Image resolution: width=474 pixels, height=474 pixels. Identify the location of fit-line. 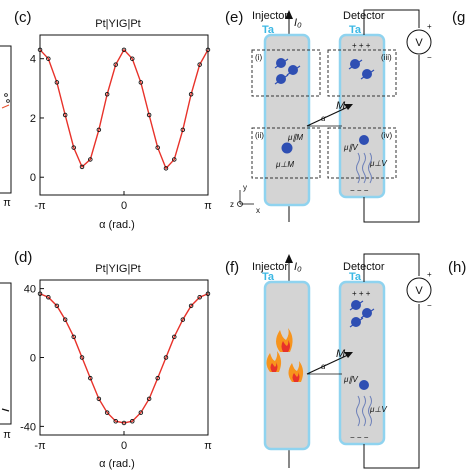
(124, 358).